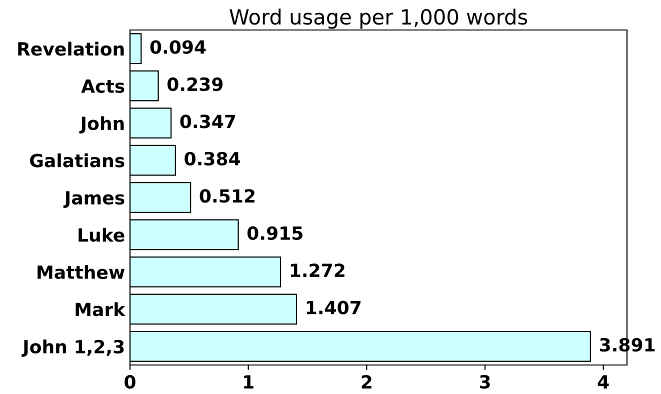 This screenshot has height=394, width=661. What do you see at coordinates (274, 233) in the screenshot?
I see `data-label: 0.915` at bounding box center [274, 233].